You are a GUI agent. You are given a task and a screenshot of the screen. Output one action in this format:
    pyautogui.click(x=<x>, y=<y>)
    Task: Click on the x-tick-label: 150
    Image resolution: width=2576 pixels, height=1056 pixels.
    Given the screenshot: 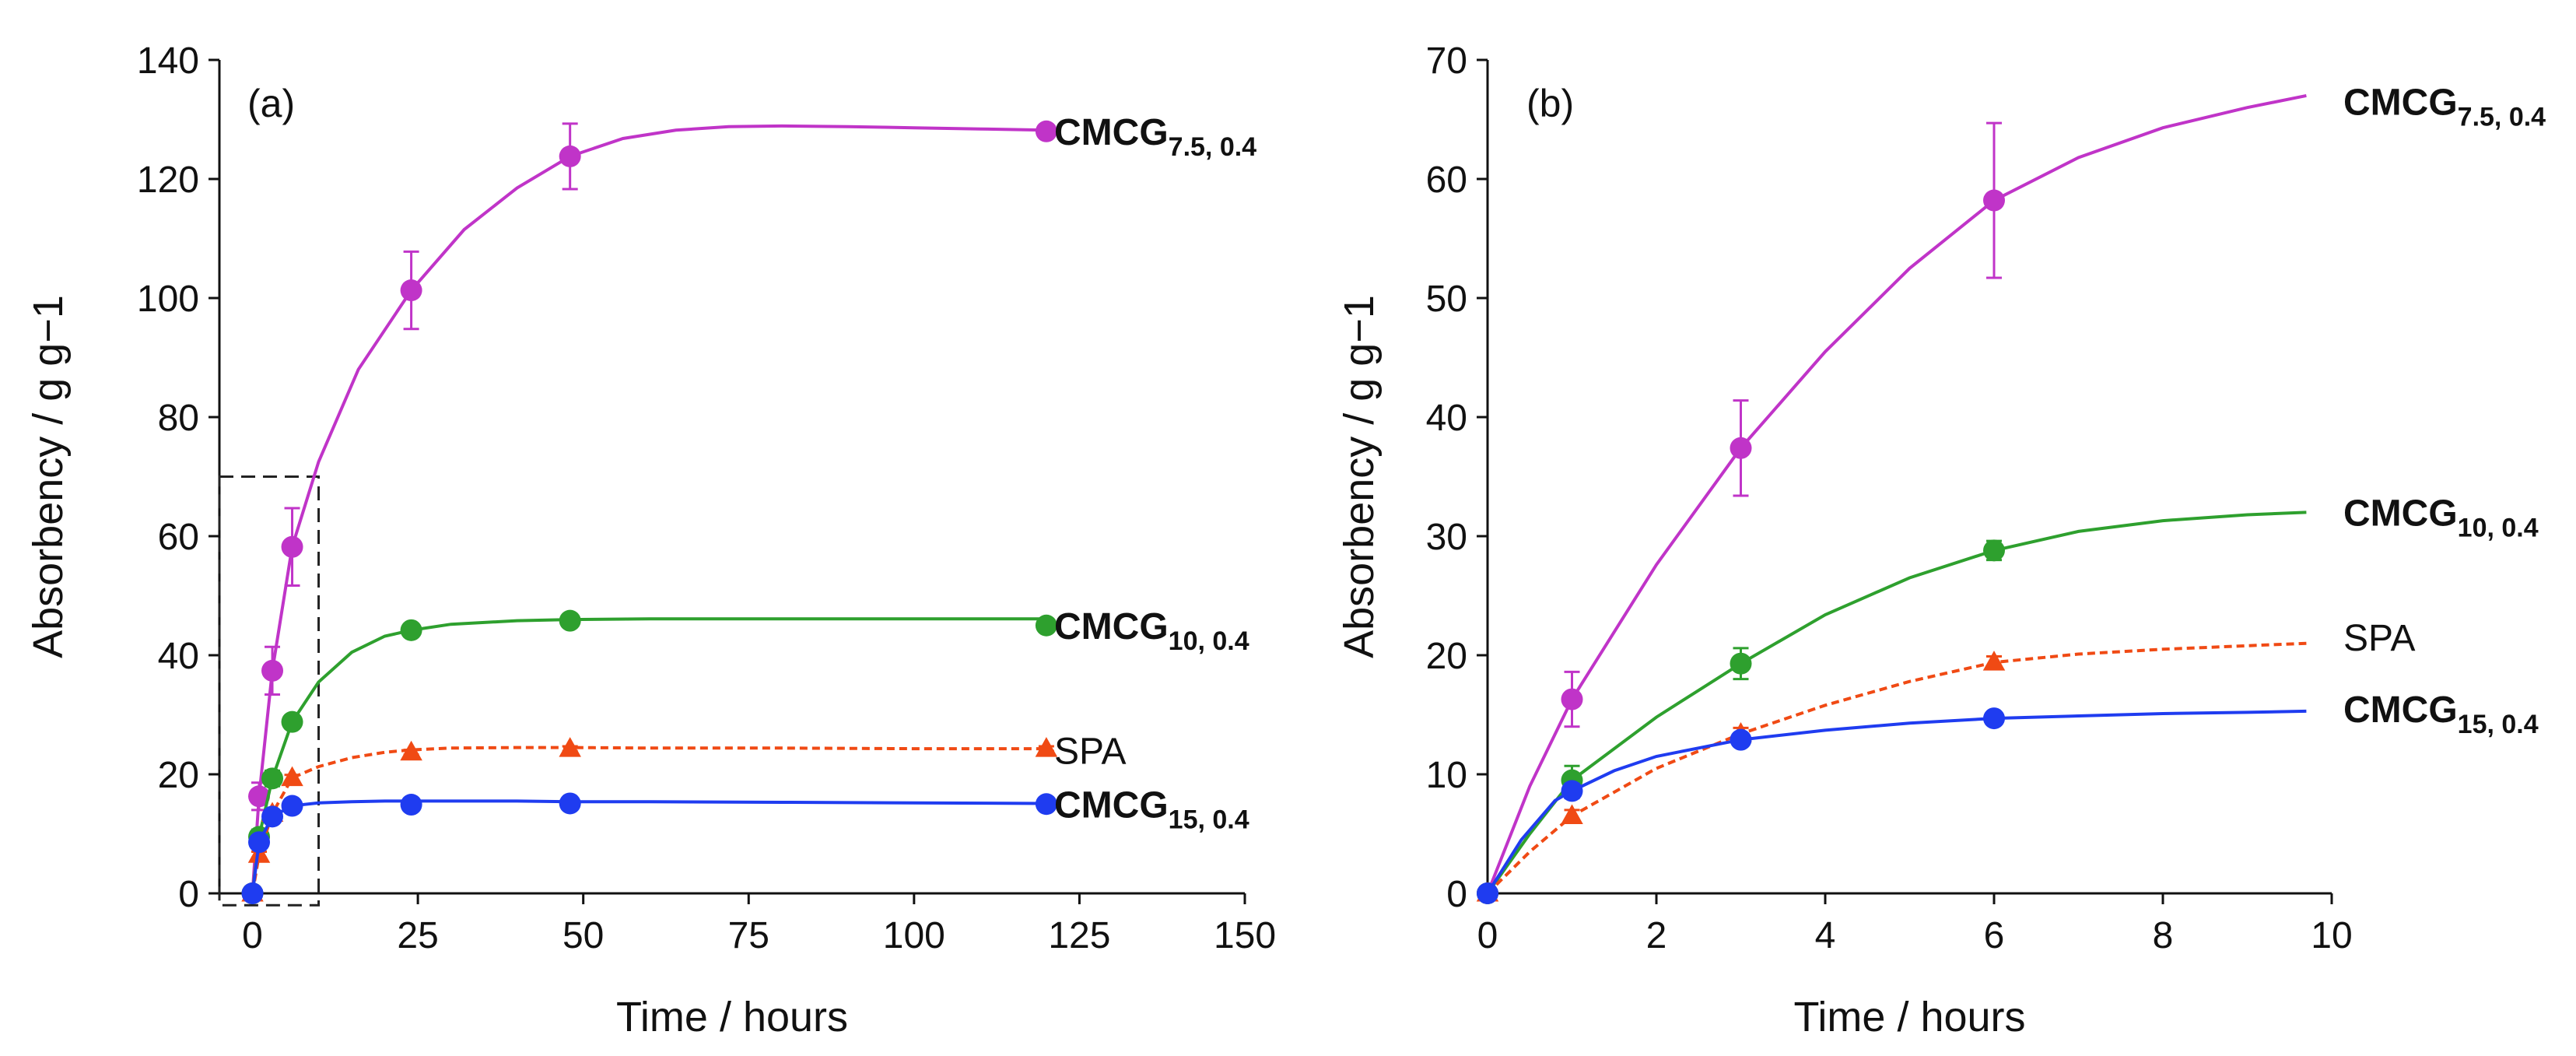 What is the action you would take?
    pyautogui.click(x=1245, y=936)
    